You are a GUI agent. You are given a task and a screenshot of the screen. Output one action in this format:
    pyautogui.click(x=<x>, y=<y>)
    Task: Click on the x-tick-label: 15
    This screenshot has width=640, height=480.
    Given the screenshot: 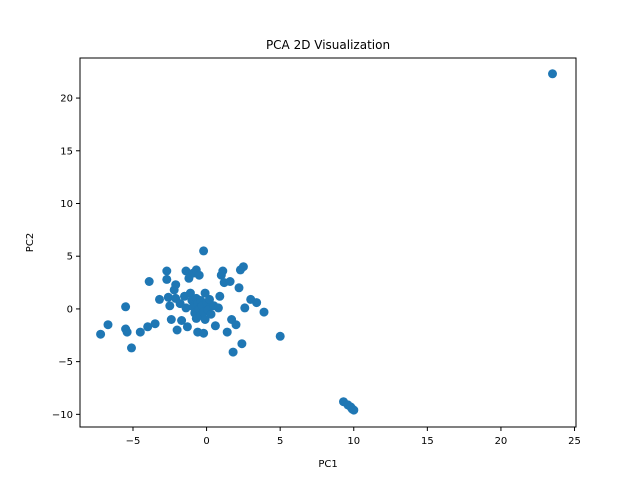 What is the action you would take?
    pyautogui.click(x=427, y=441)
    